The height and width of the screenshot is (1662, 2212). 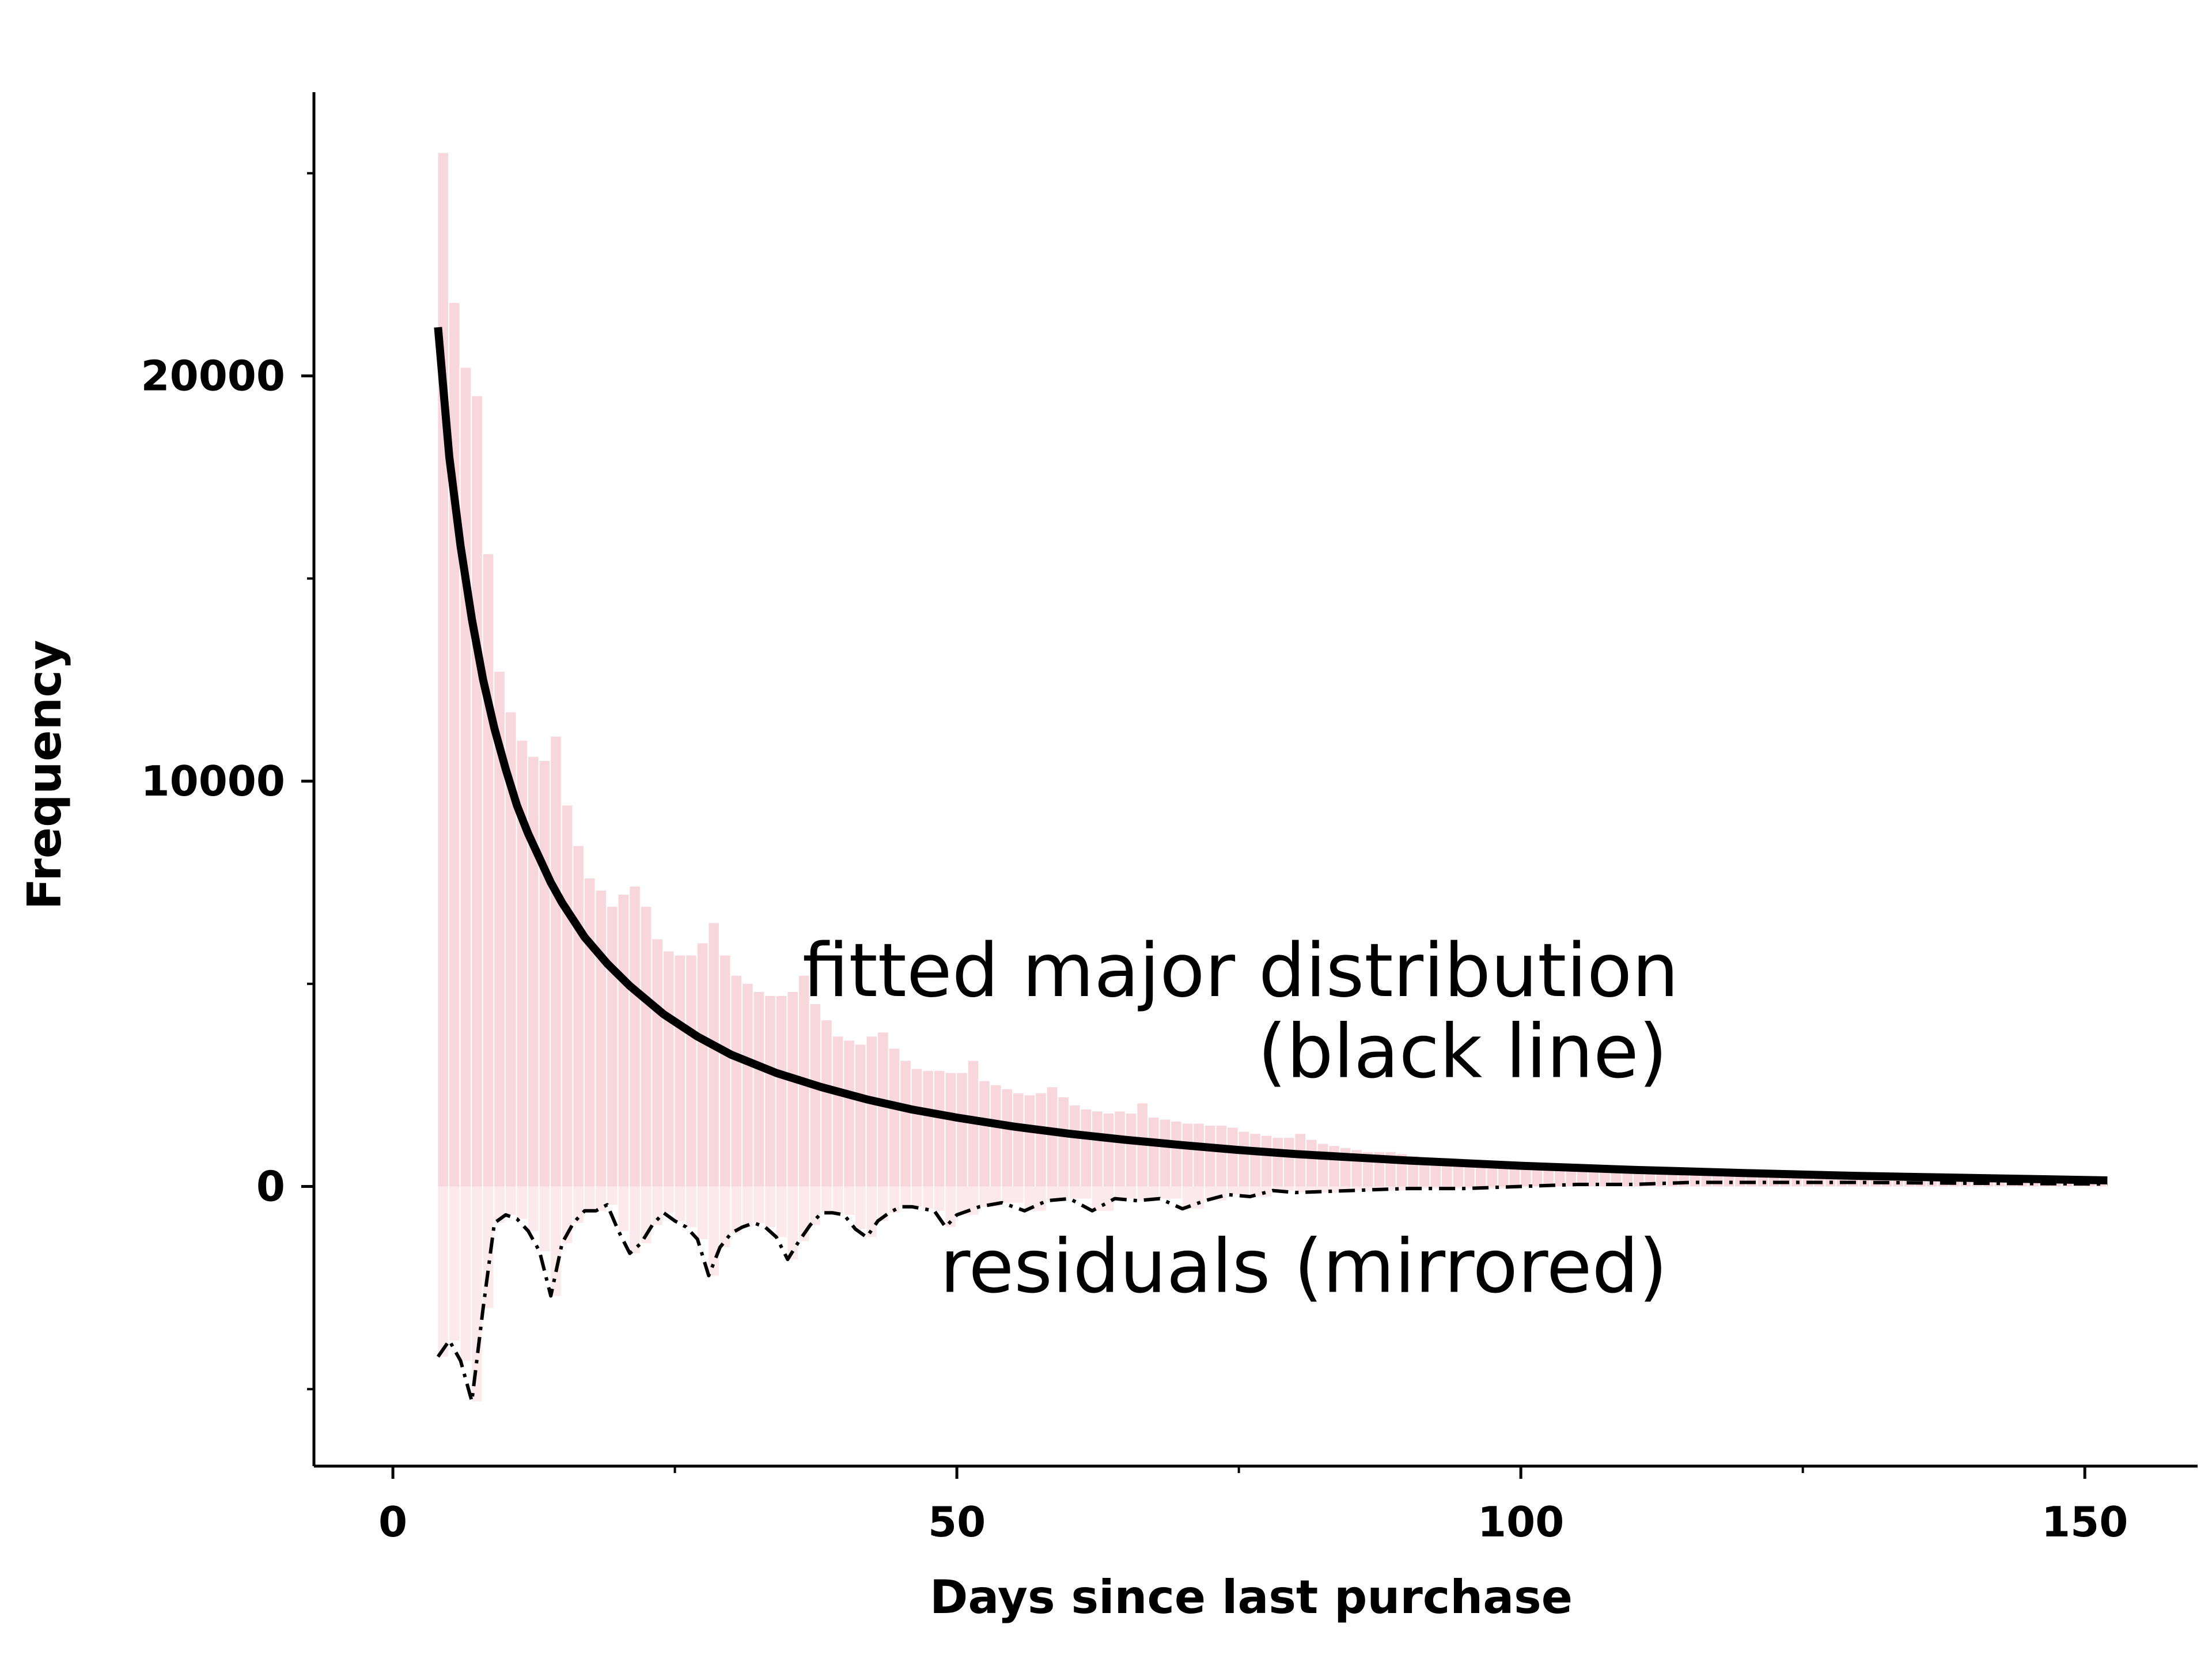 What do you see at coordinates (2084, 1522) in the screenshot?
I see `x-tick-label: 150` at bounding box center [2084, 1522].